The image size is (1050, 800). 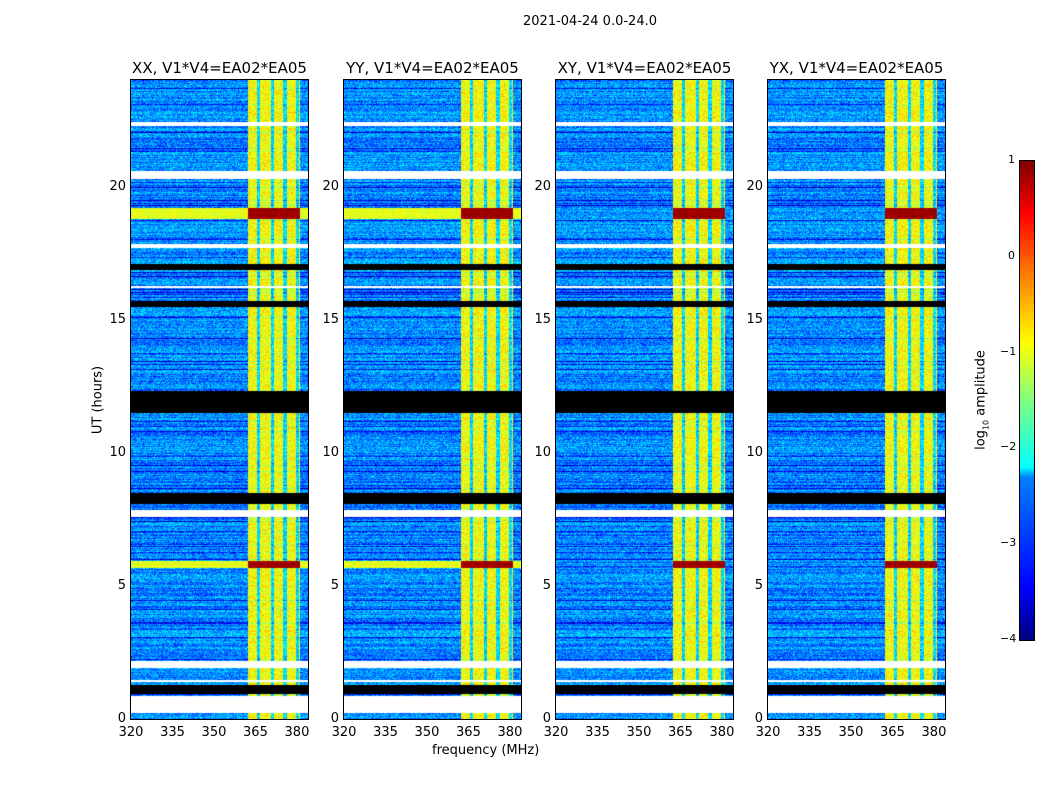 What do you see at coordinates (982, 400) in the screenshot?
I see `colorbar-label: log10 amplitude` at bounding box center [982, 400].